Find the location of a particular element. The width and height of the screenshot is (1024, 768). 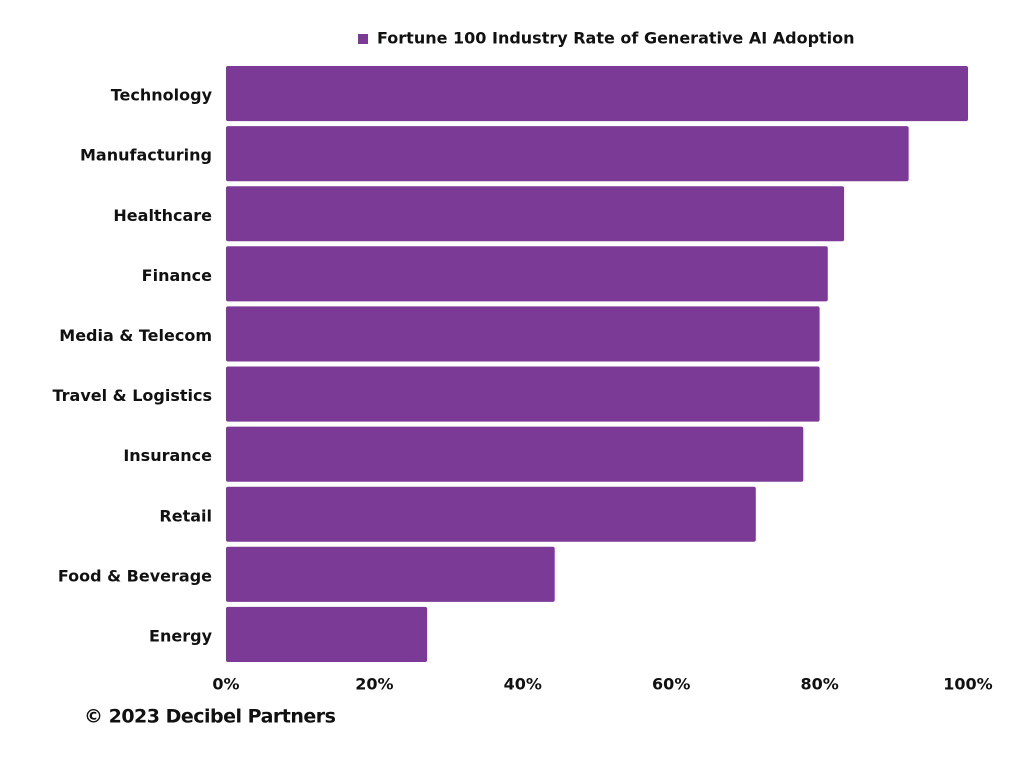

x-tick-label: 0% is located at coordinates (225, 684).